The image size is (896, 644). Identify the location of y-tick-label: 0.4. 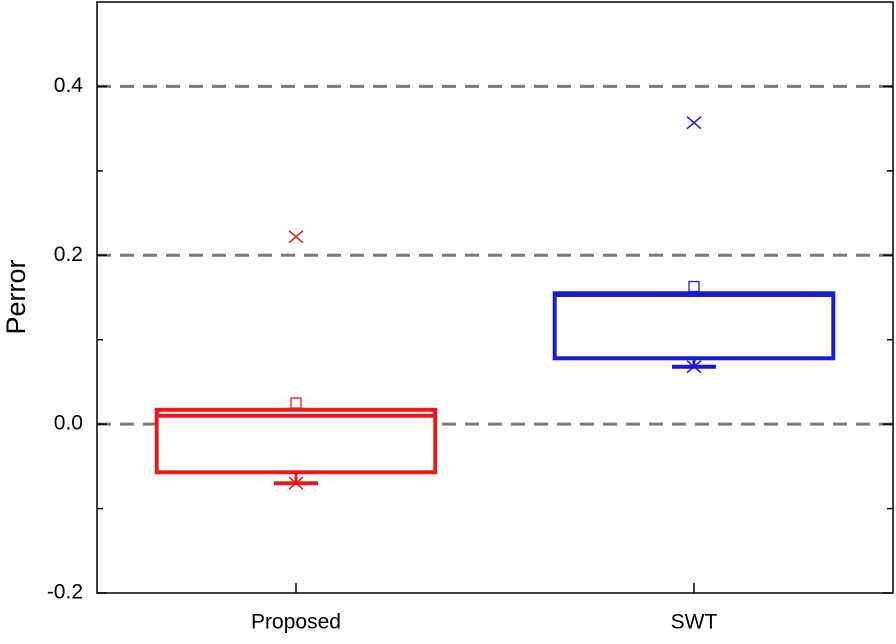
(69, 85).